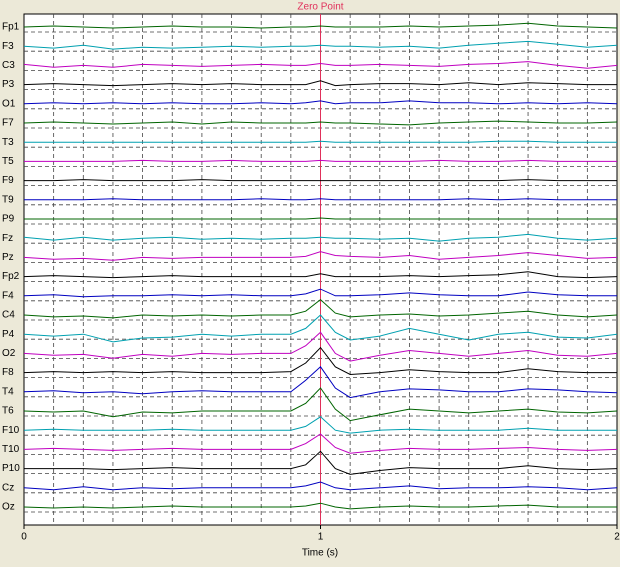  What do you see at coordinates (8, 295) in the screenshot?
I see `channel-label: F4` at bounding box center [8, 295].